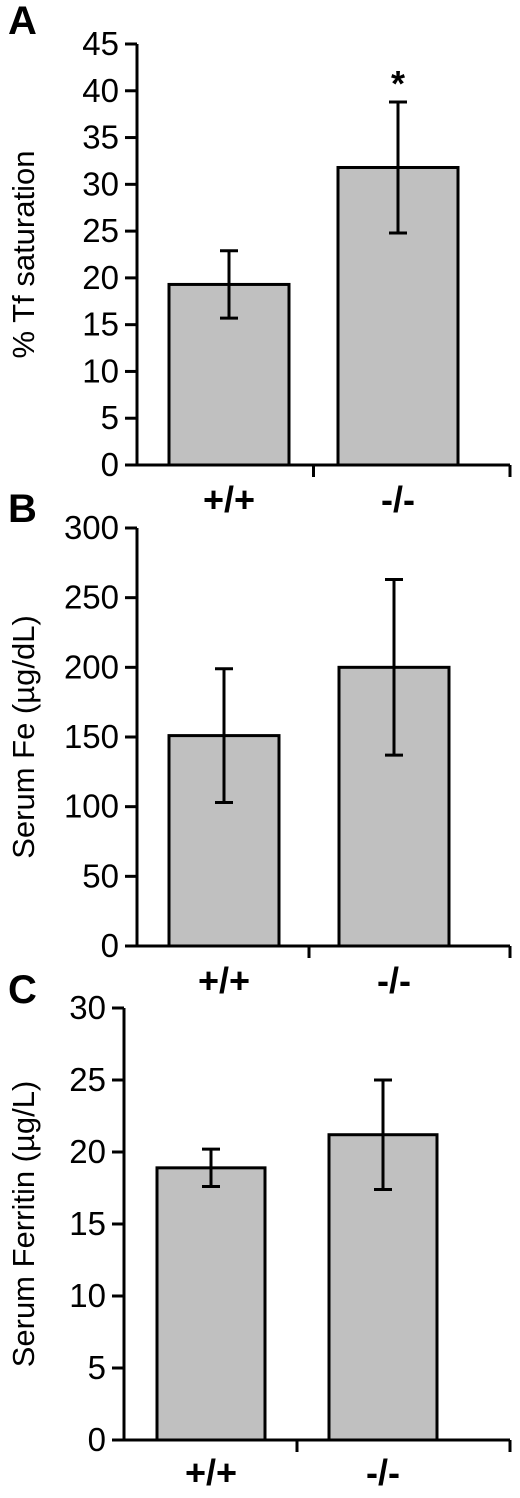 Image resolution: width=520 pixels, height=1498 pixels. Describe the element at coordinates (91, 736) in the screenshot. I see `panel-b-y-tick-label: 150` at that location.